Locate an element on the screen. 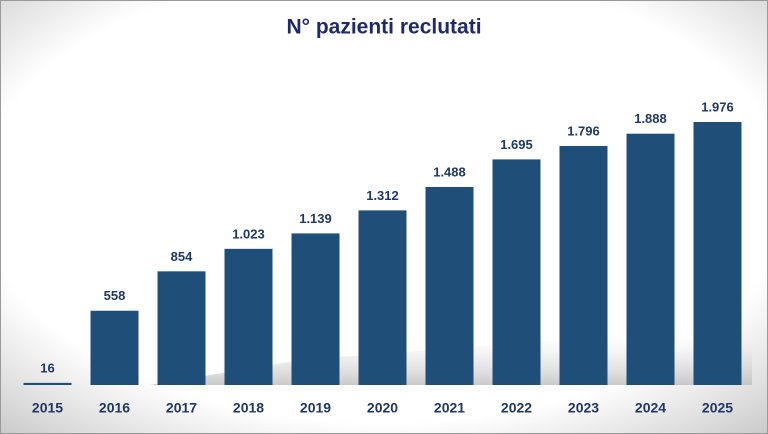 The width and height of the screenshot is (768, 434). x-tick-label: 2016 is located at coordinates (114, 408).